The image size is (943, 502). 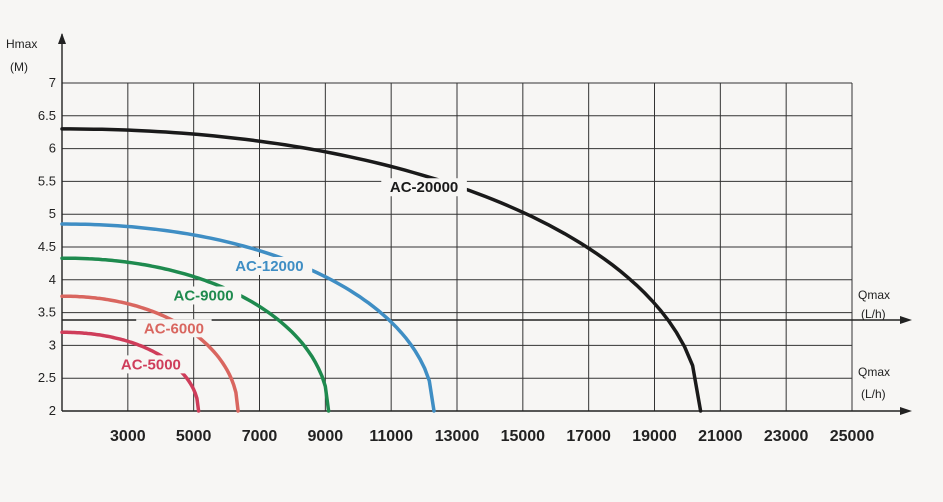 What do you see at coordinates (260, 436) in the screenshot?
I see `x-tick-label: 7000` at bounding box center [260, 436].